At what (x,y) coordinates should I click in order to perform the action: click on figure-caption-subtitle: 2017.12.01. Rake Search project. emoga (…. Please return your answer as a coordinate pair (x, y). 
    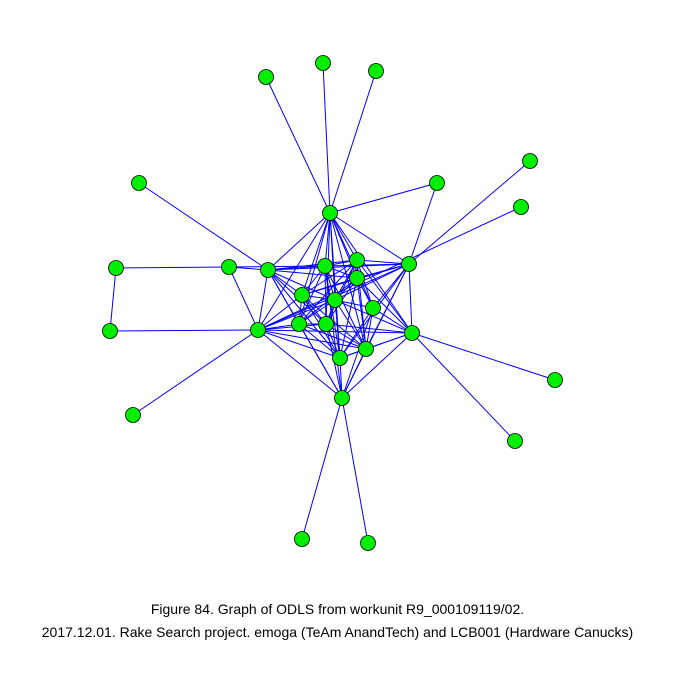
    Looking at the image, I should click on (337, 632).